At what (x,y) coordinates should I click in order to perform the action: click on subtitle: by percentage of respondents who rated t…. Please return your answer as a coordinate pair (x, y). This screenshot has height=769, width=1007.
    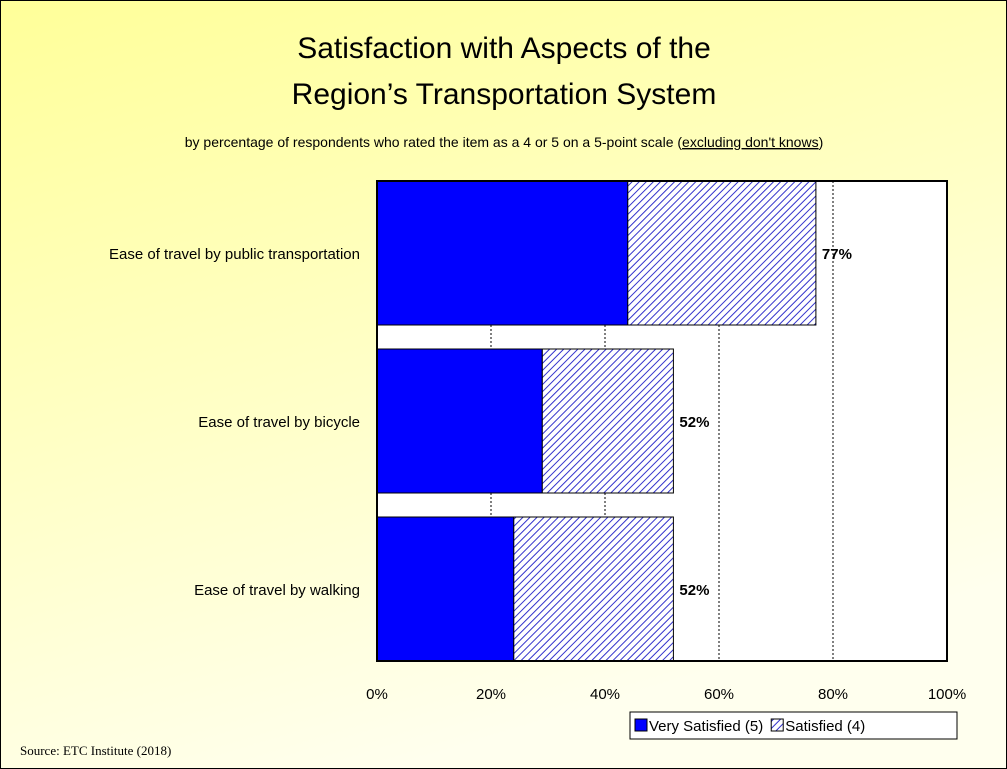
    Looking at the image, I should click on (504, 142).